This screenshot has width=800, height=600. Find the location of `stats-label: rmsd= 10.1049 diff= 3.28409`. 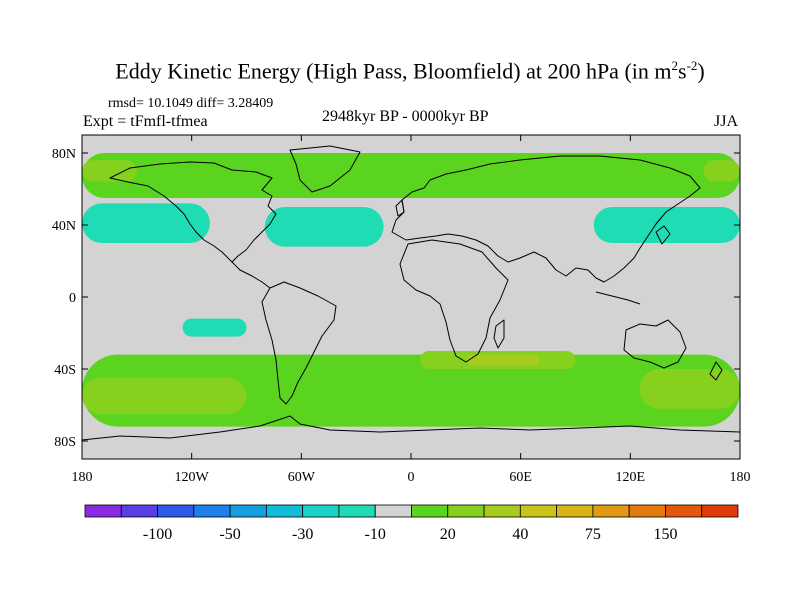

stats-label: rmsd= 10.1049 diff= 3.28409 is located at coordinates (191, 103).